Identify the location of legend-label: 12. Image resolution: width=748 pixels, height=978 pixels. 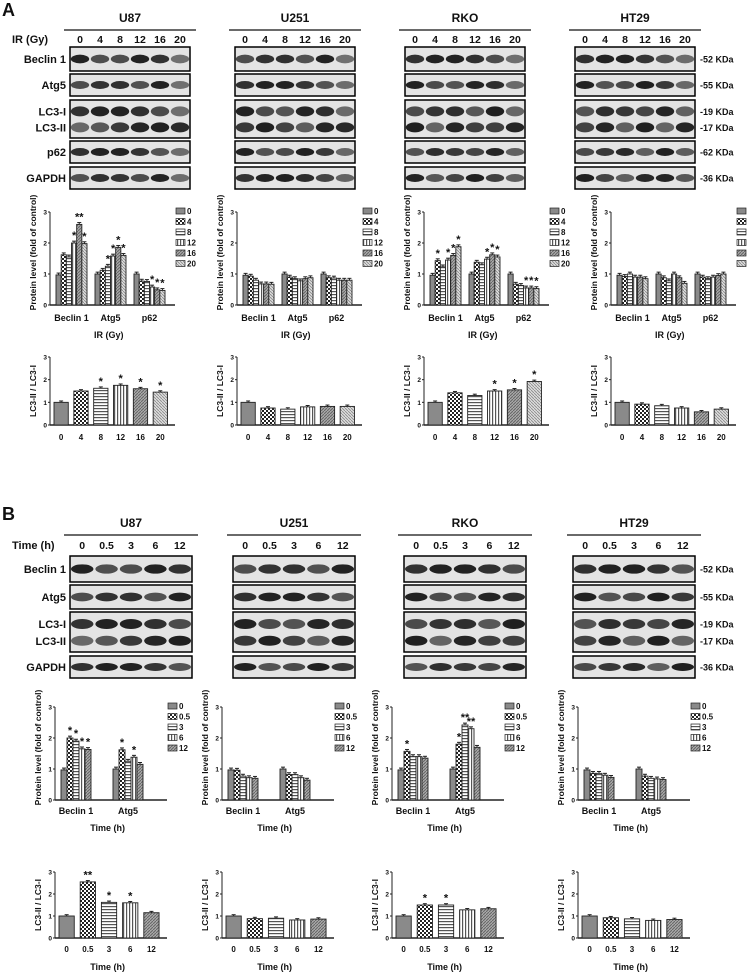
(565, 243).